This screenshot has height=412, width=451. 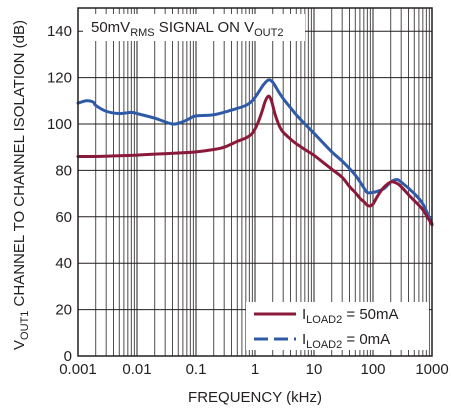 I want to click on legend-background, so click(x=337, y=326).